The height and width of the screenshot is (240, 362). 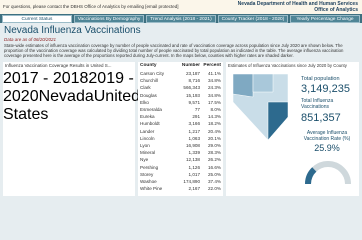 I want to click on table-cell: 28.3%, so click(x=214, y=153).